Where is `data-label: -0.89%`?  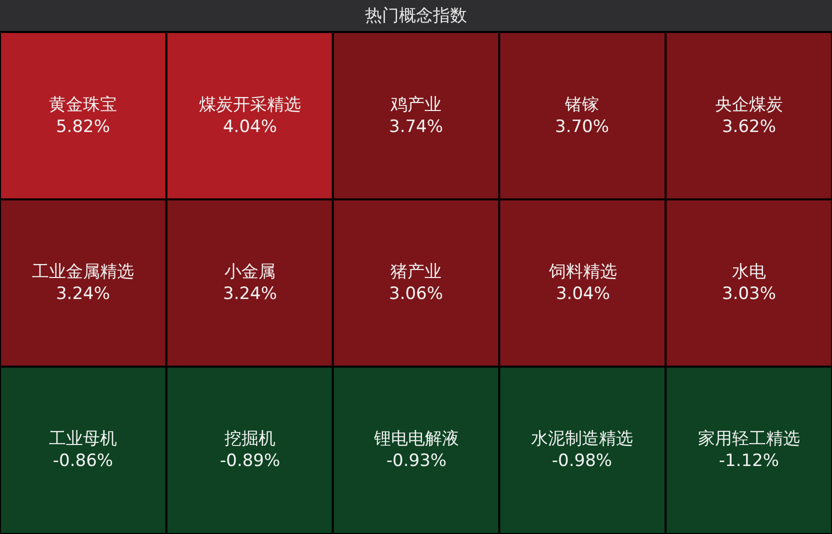
data-label: -0.89% is located at coordinates (250, 461).